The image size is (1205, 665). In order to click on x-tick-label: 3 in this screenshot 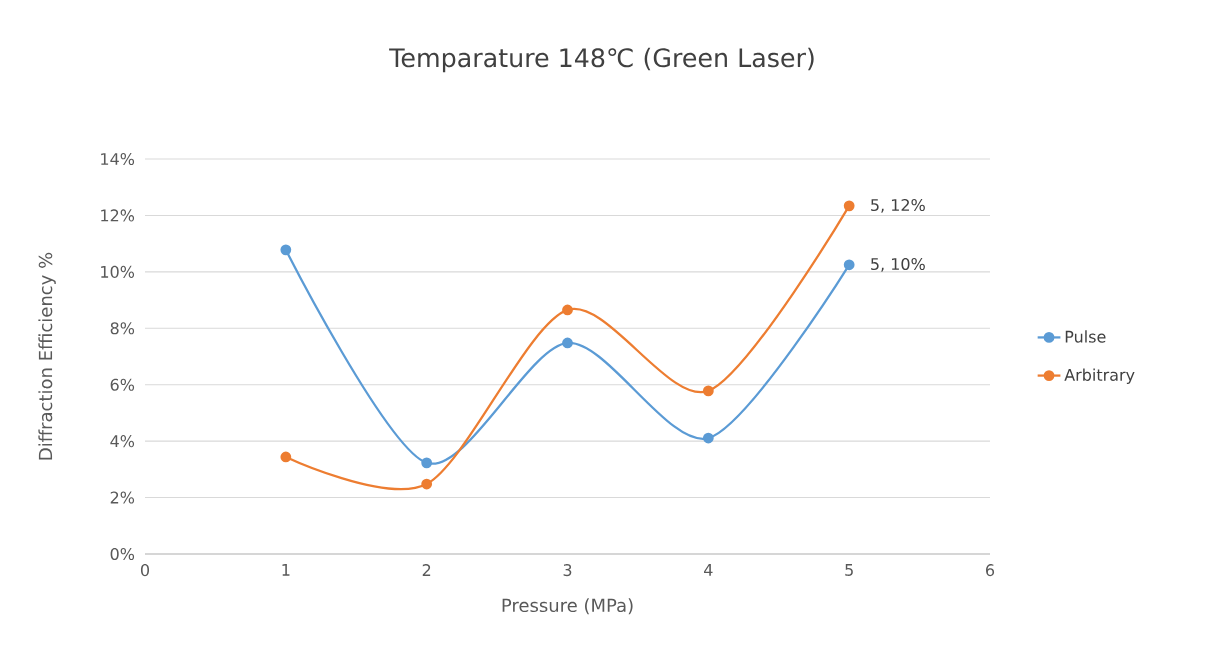, I will do `click(567, 570)`.